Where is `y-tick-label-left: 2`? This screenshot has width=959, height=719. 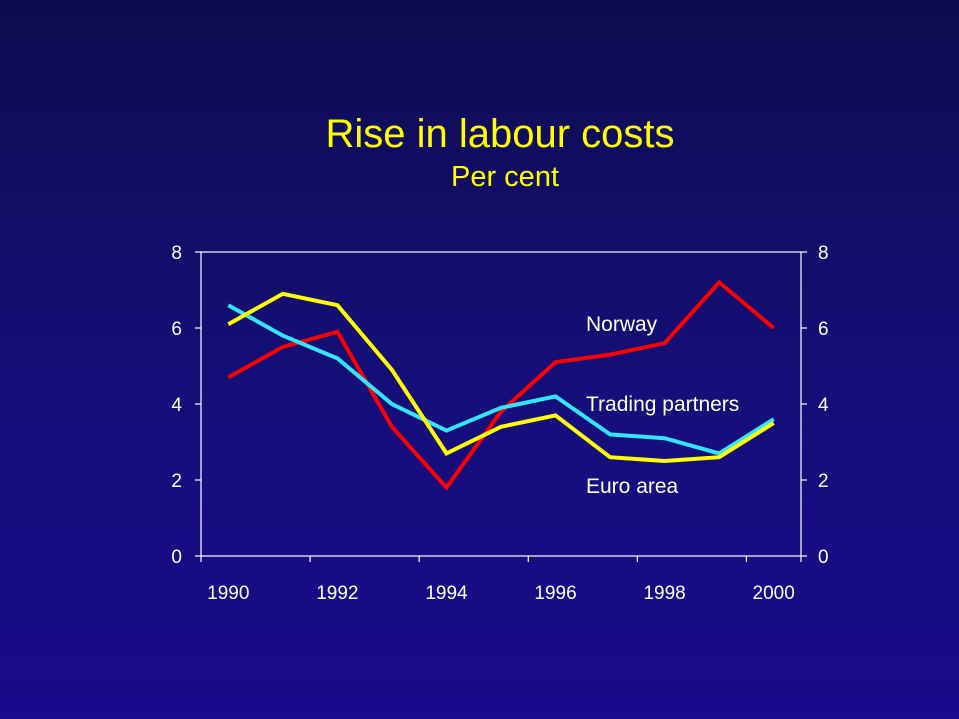
y-tick-label-left: 2 is located at coordinates (176, 481).